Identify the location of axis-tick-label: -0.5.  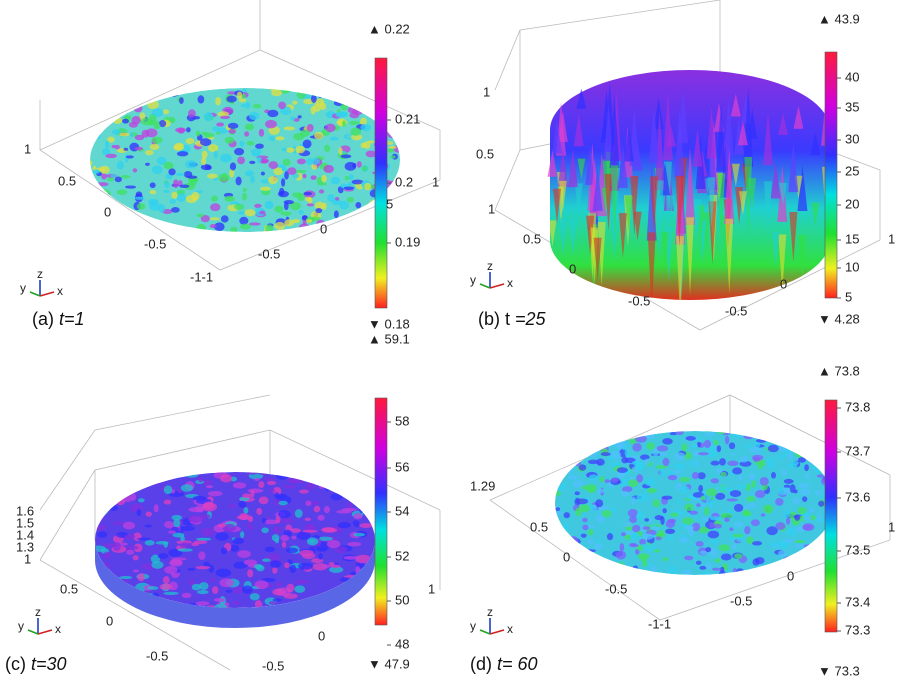
(639, 300).